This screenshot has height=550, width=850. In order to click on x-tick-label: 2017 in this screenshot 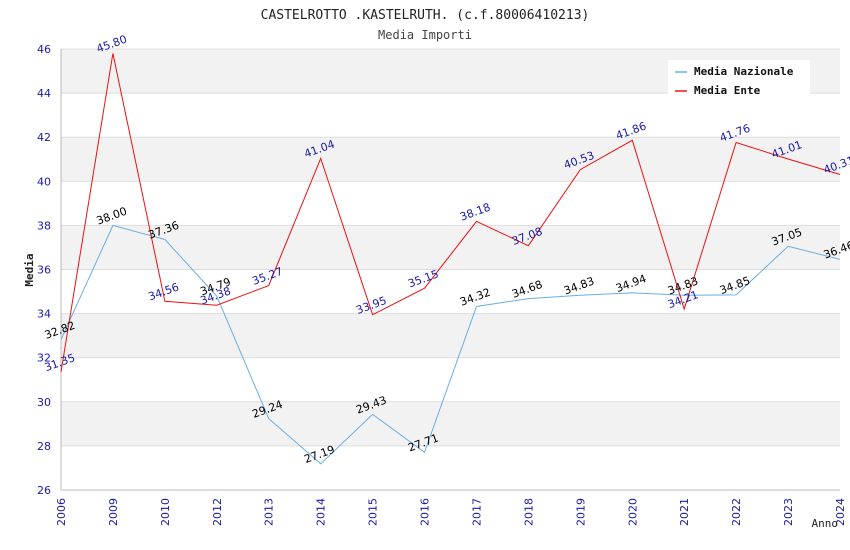, I will do `click(476, 512)`.